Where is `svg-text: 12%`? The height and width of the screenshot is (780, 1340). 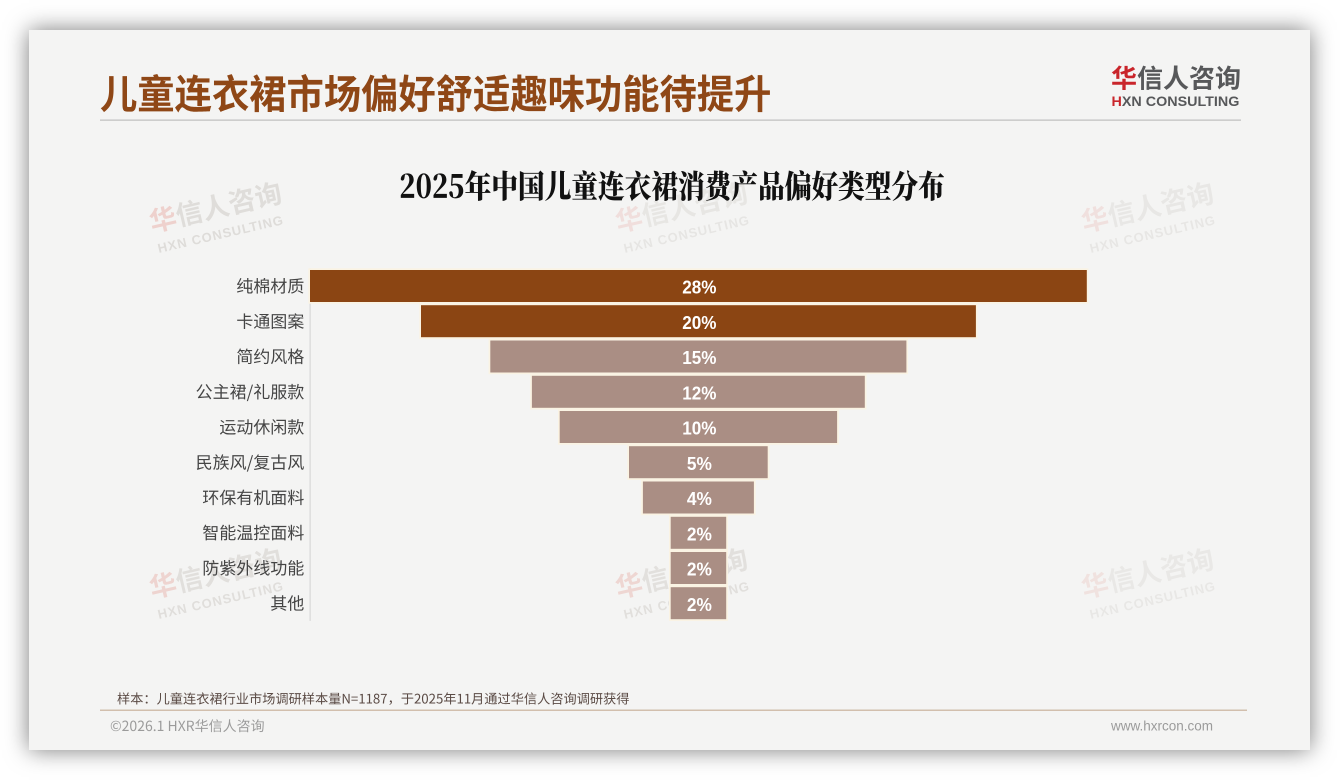 svg-text: 12% is located at coordinates (699, 393).